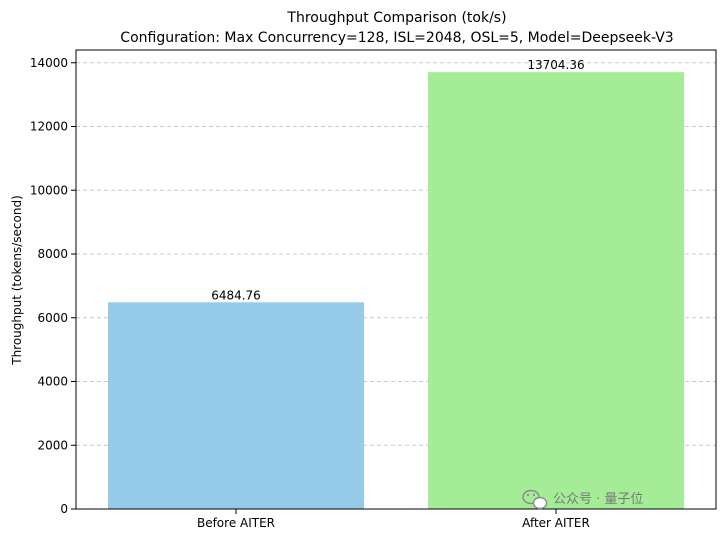 The width and height of the screenshot is (720, 533). I want to click on watermark-text: 公众号 · 量子位, so click(598, 499).